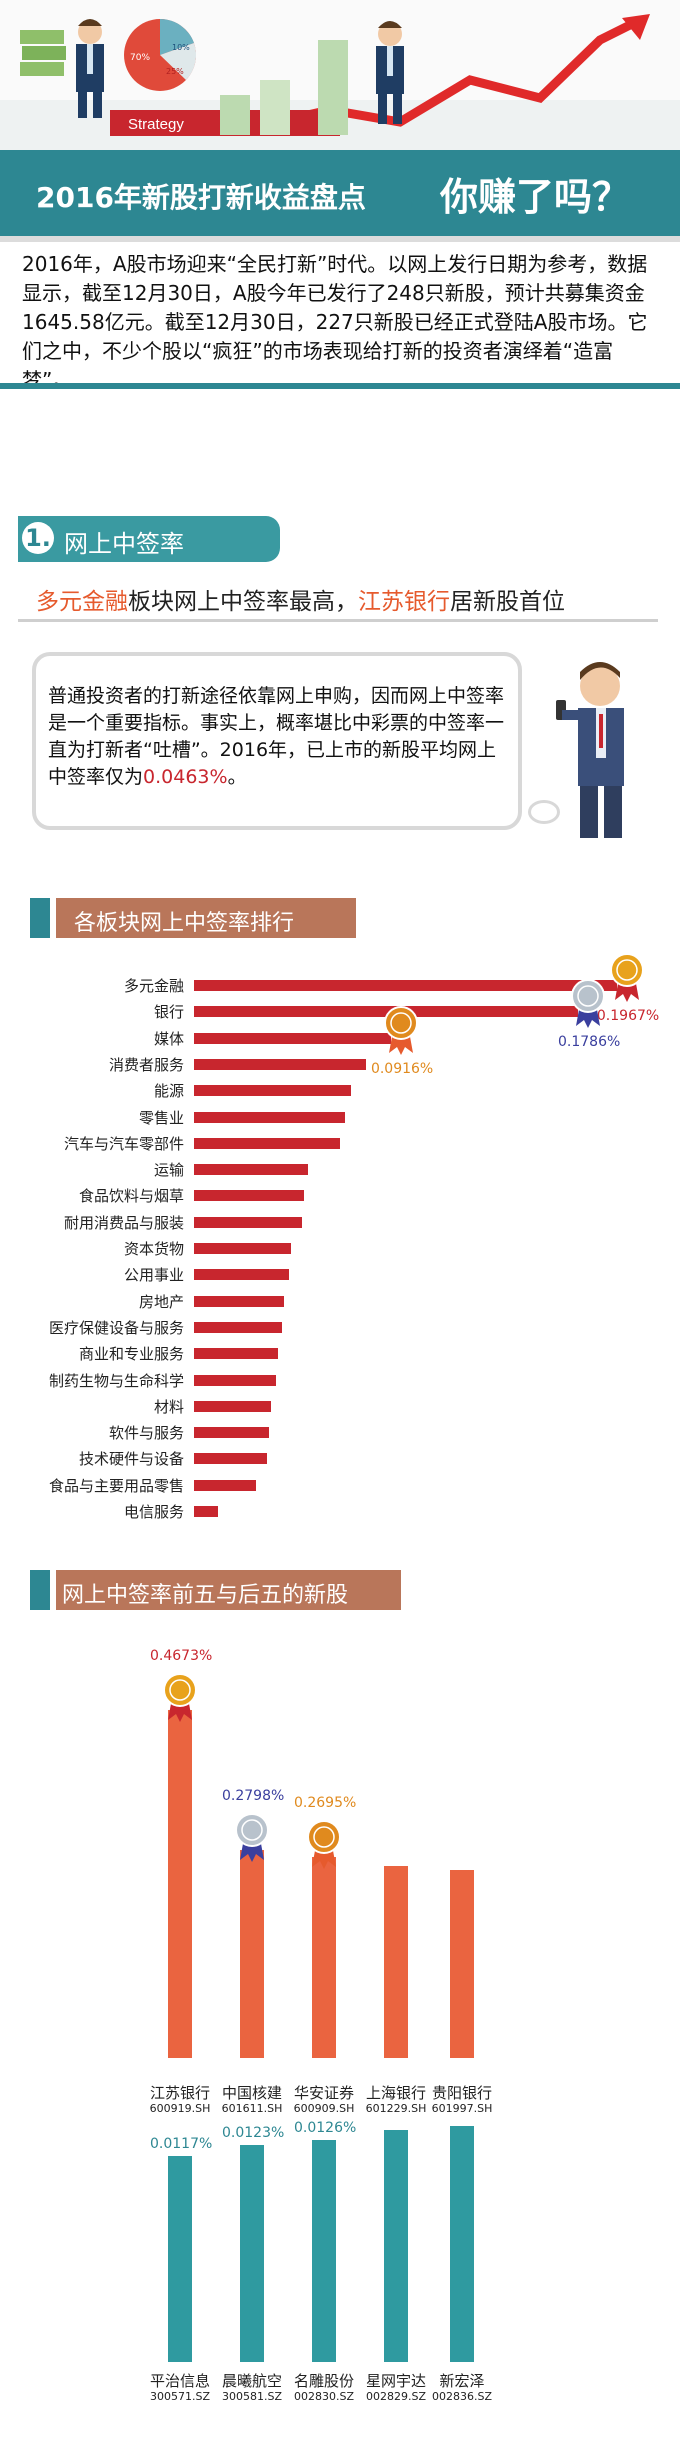 The height and width of the screenshot is (2449, 680). I want to click on chart2-title: 网上中签率前五与后五的新股, so click(205, 1595).